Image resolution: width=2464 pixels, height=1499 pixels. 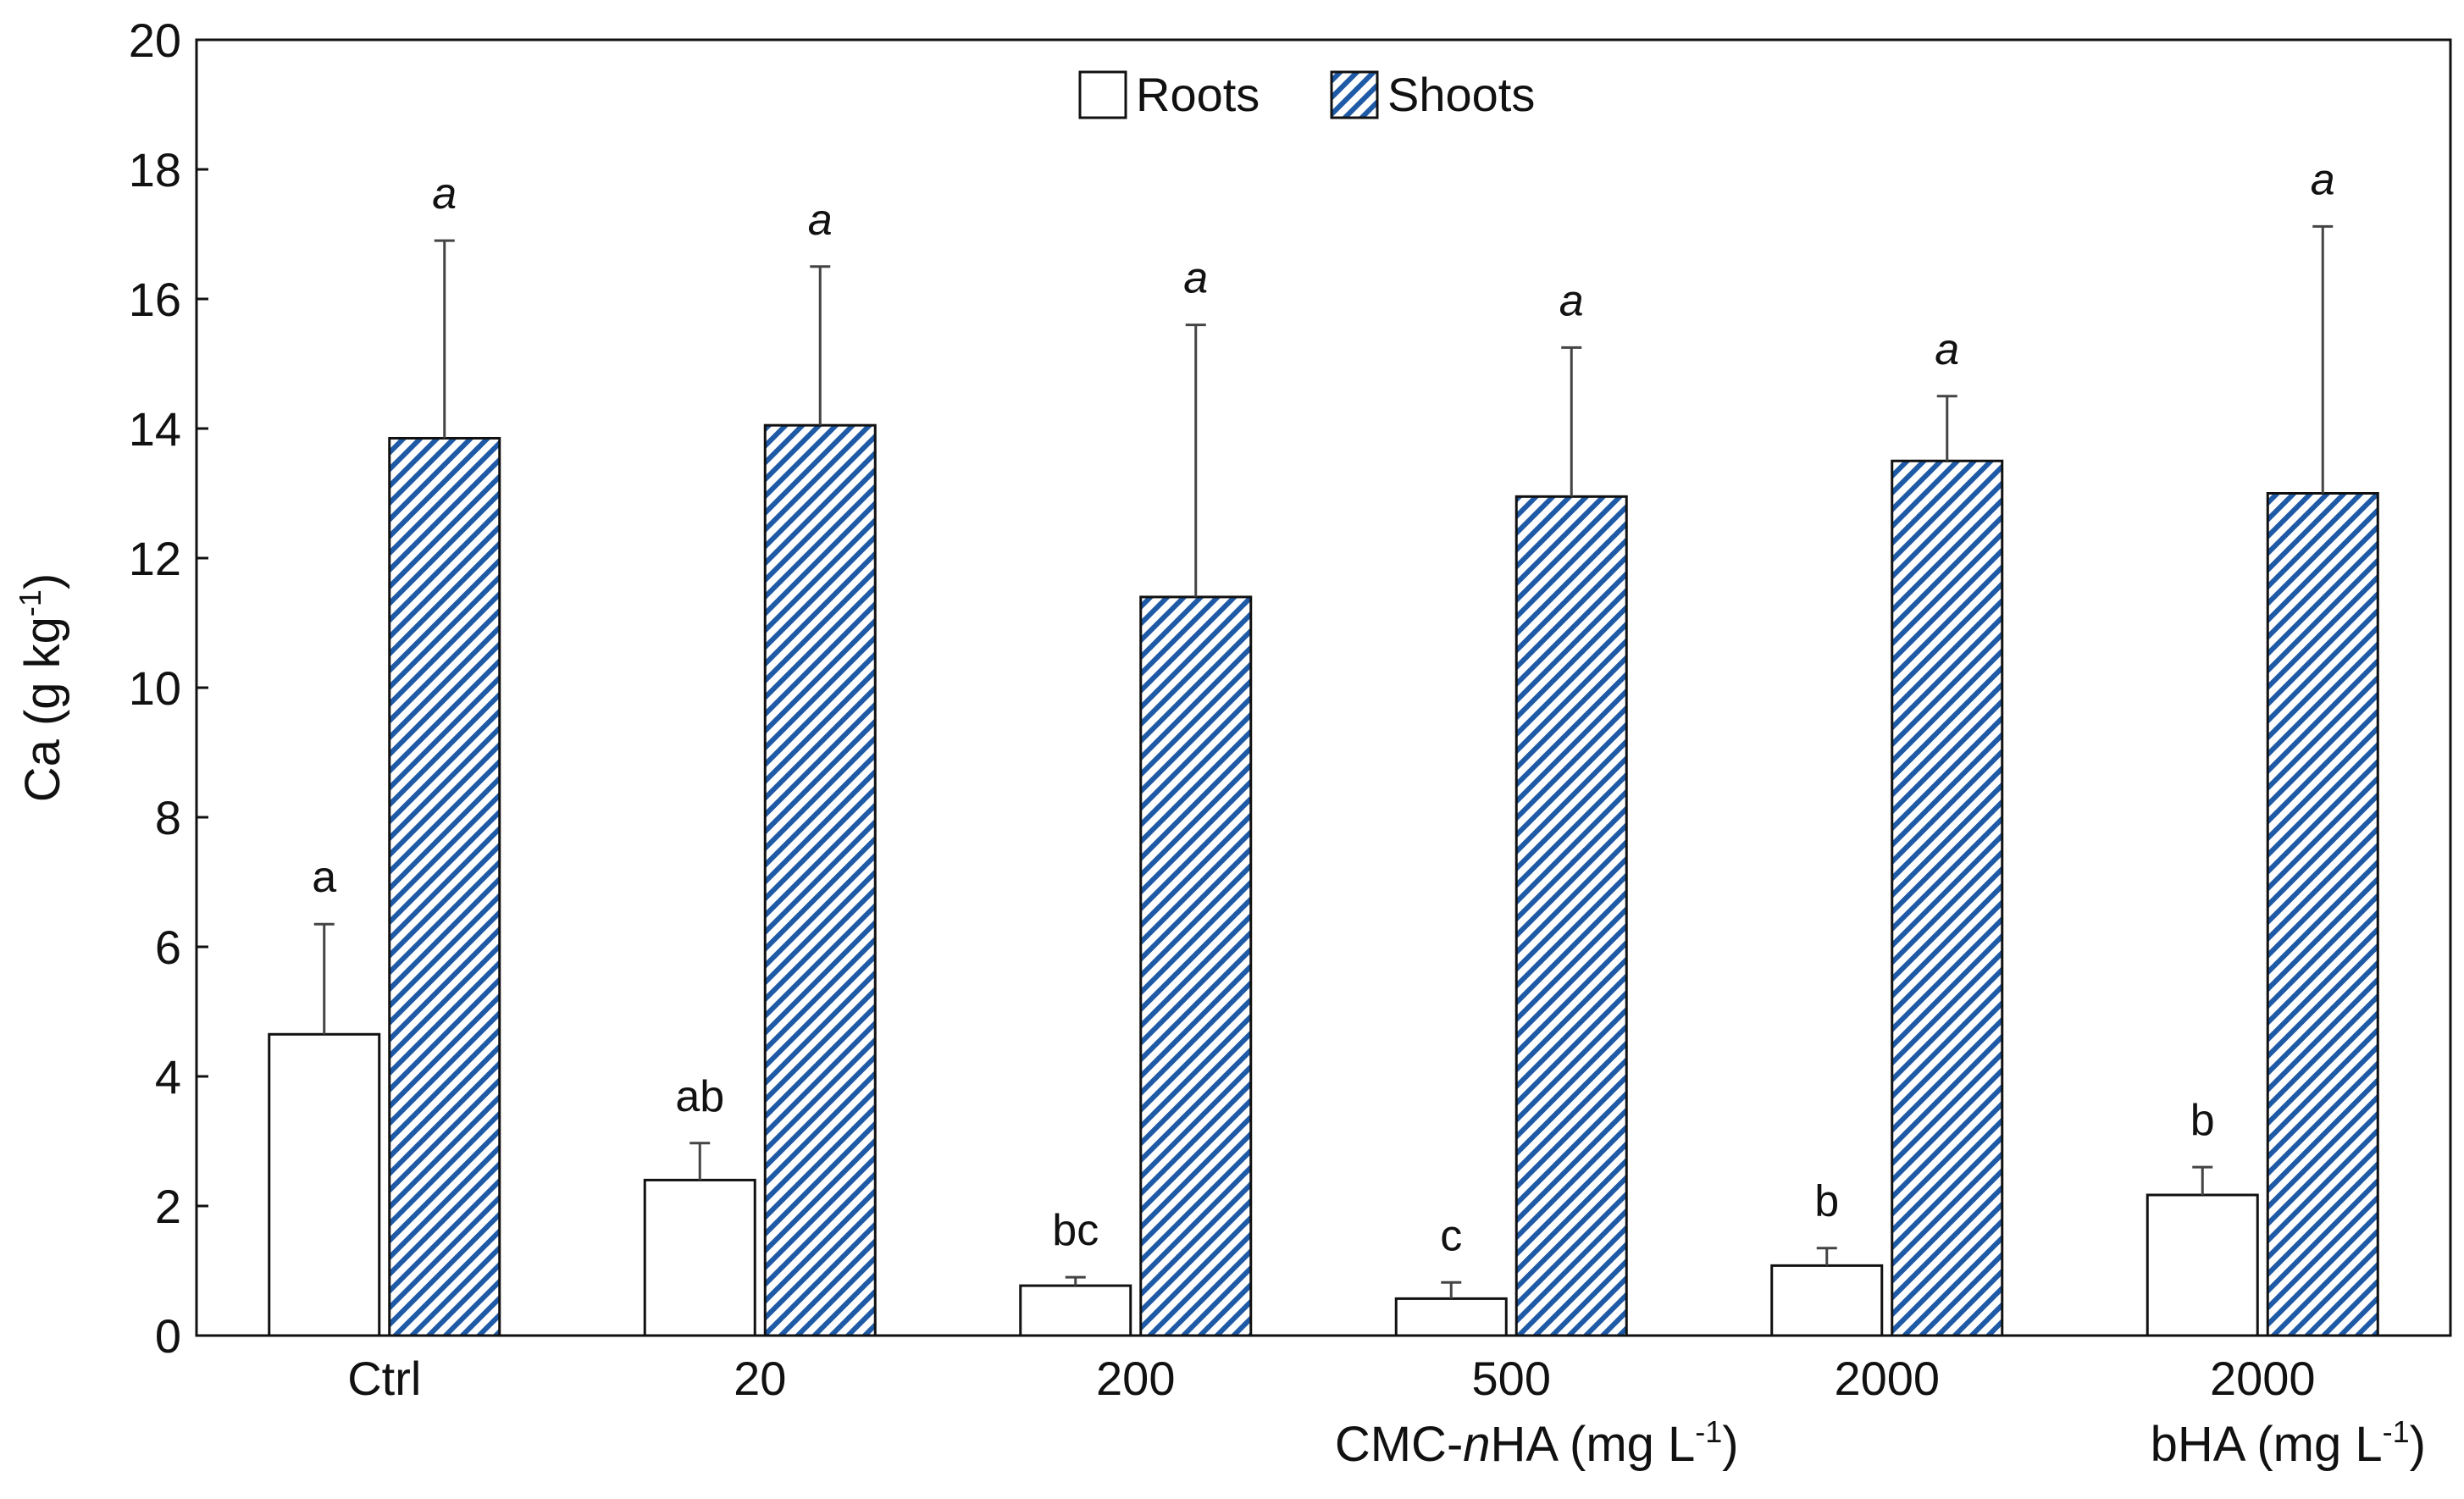 I want to click on y-tick-label: 2, so click(x=168, y=1206).